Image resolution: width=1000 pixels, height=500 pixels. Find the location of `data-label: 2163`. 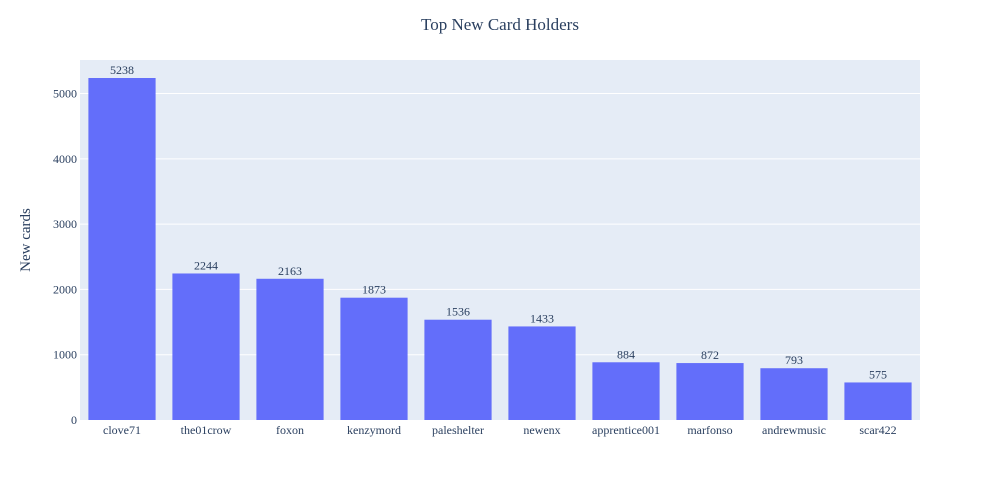

data-label: 2163 is located at coordinates (290, 271).